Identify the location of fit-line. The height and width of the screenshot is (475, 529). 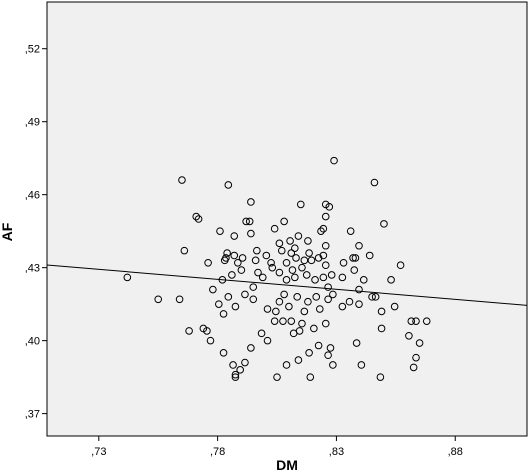
(287, 285).